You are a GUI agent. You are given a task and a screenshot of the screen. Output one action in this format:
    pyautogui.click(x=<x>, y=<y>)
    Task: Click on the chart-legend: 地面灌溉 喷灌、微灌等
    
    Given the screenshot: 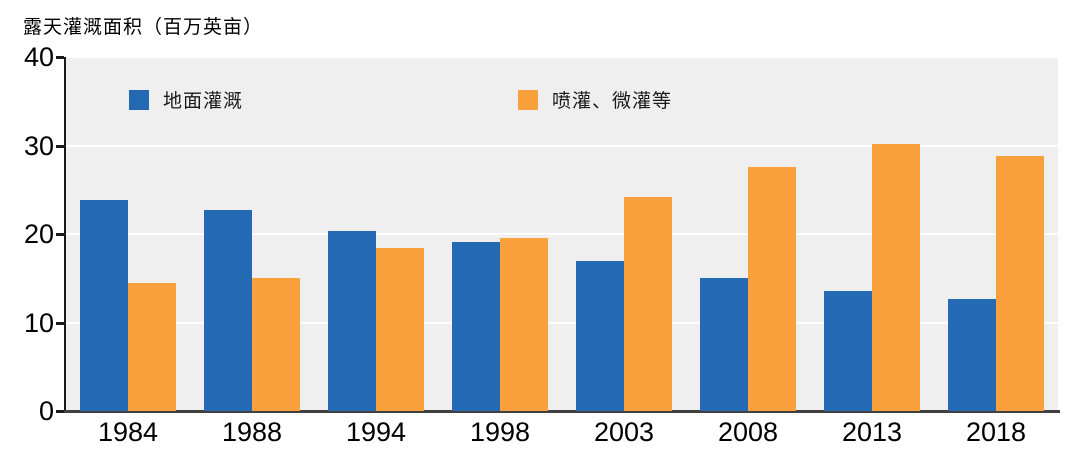 What is the action you would take?
    pyautogui.click(x=540, y=99)
    